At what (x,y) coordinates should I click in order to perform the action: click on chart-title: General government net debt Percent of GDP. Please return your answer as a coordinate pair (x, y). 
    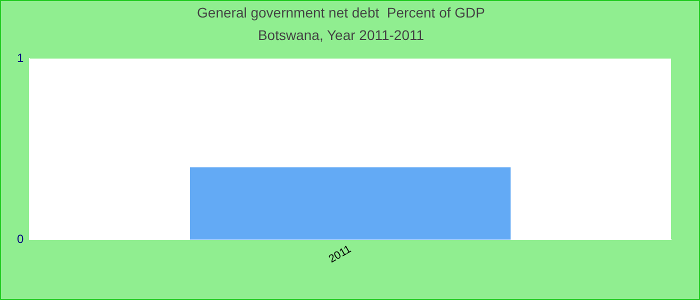
    Looking at the image, I should click on (341, 12).